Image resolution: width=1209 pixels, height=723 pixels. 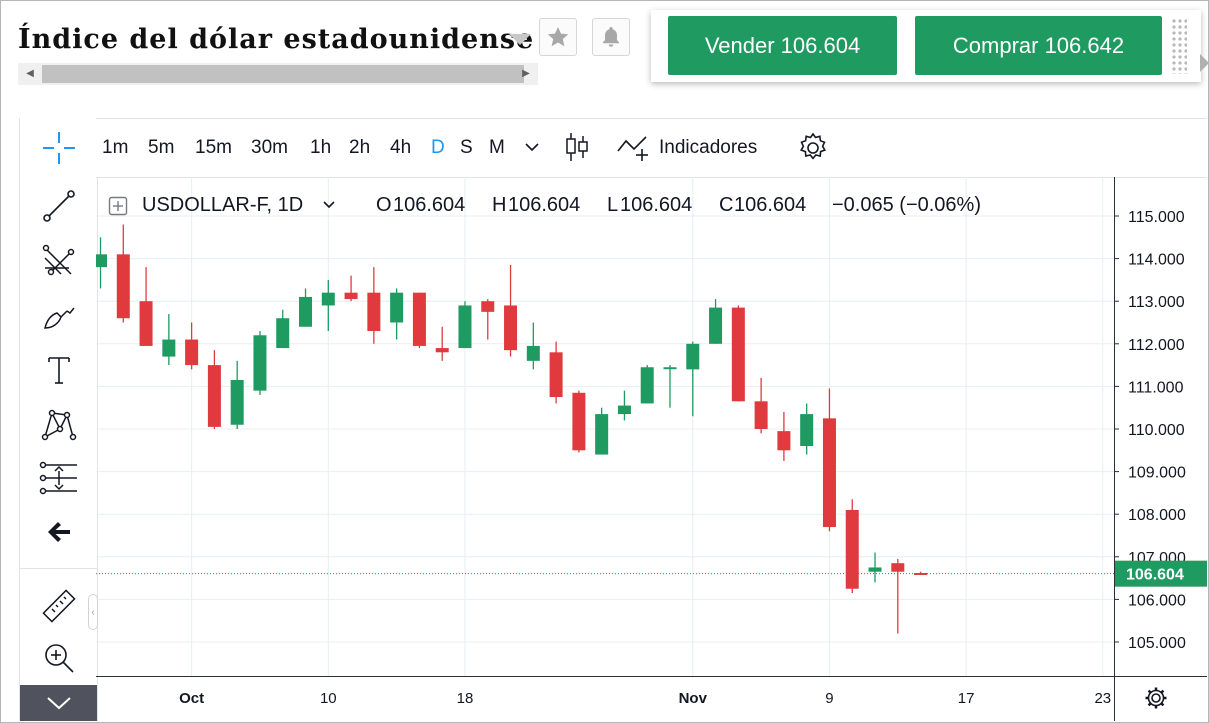 What do you see at coordinates (1038, 45) in the screenshot?
I see `buy-button: Comprar 106.642` at bounding box center [1038, 45].